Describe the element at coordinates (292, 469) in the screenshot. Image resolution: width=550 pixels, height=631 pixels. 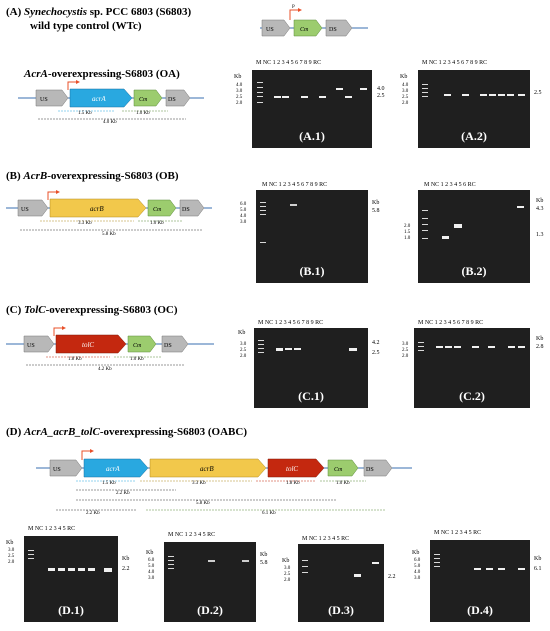
I see `svg-text: tolC` at that location.